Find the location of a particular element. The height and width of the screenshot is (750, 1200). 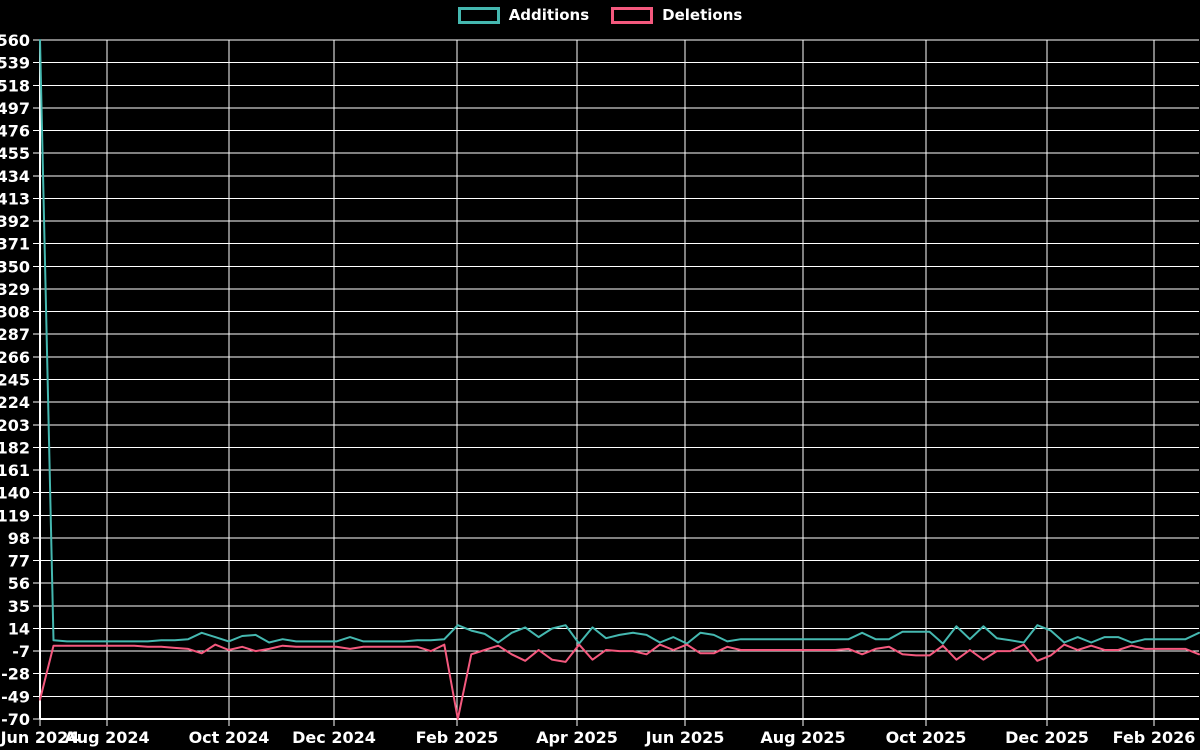

svg-text: Feb 2025 is located at coordinates (457, 737).